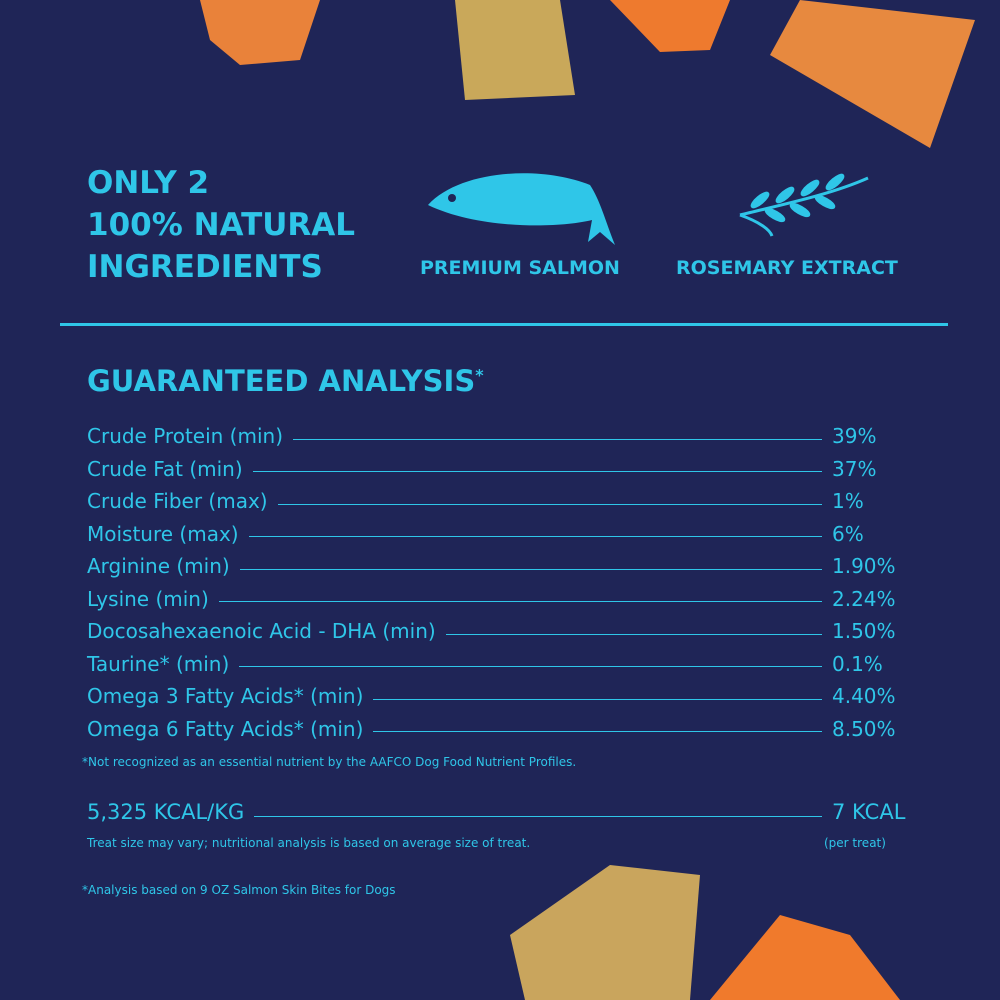  I want to click on analysis-row: Crude Protein (min) 39%, so click(502, 436).